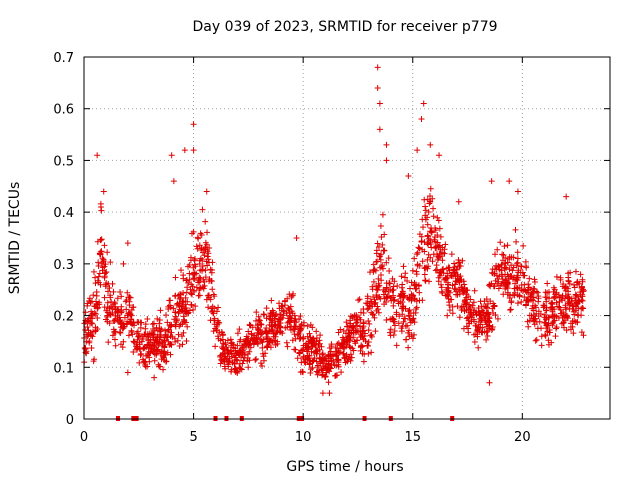 The width and height of the screenshot is (640, 480). I want to click on x-tick-label: 20, so click(522, 437).